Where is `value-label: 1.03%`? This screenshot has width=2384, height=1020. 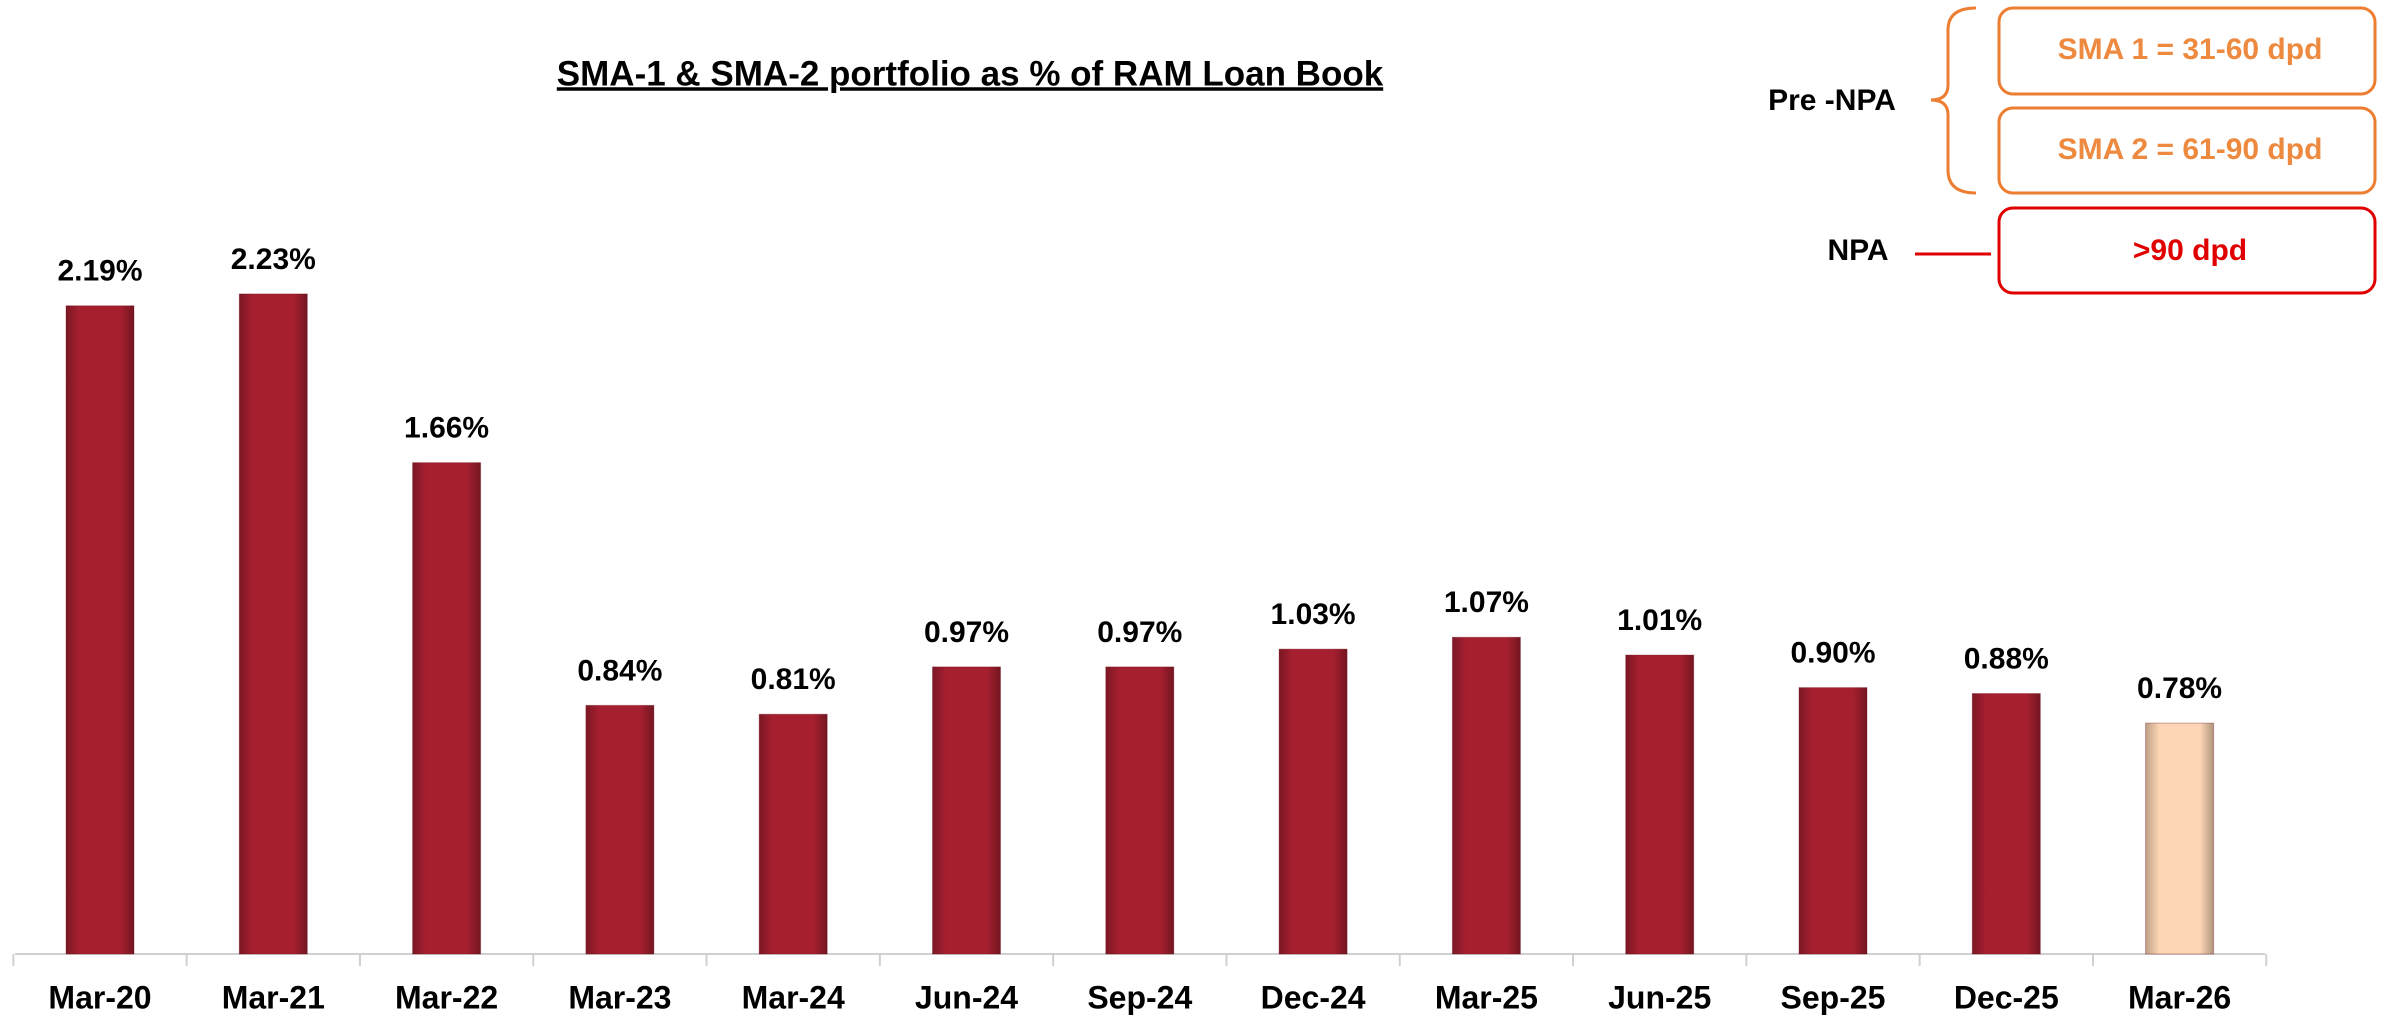 value-label: 1.03% is located at coordinates (1313, 614).